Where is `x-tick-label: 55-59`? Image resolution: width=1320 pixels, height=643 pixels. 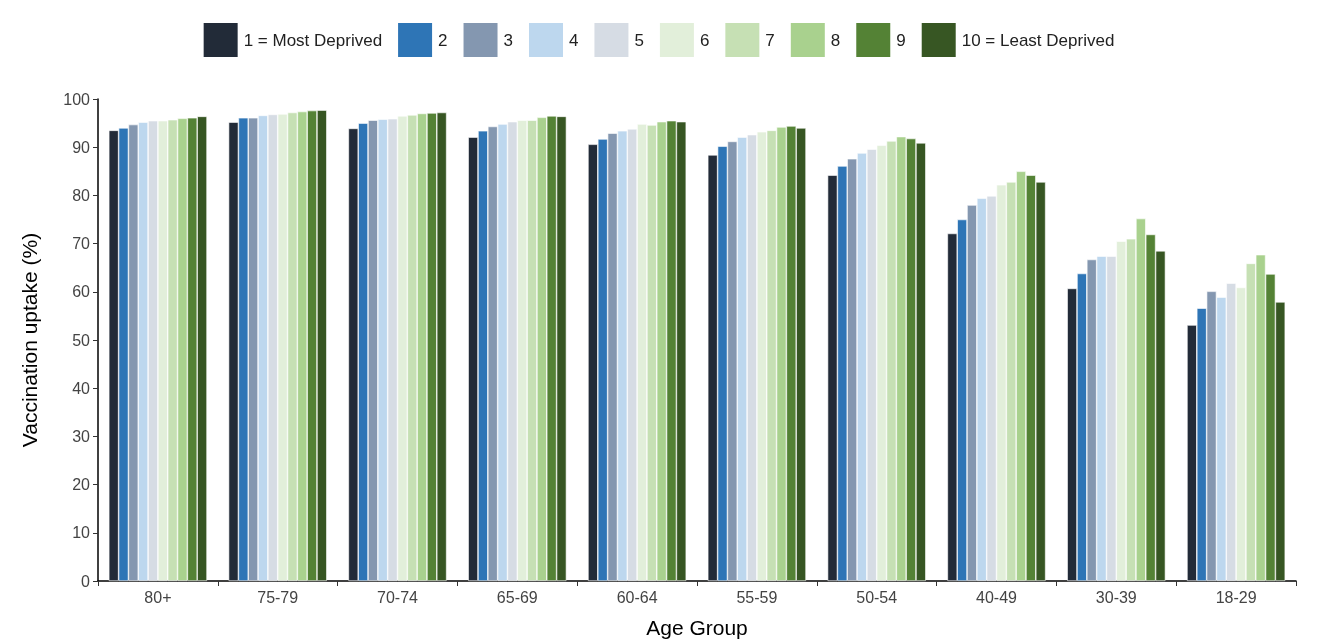 x-tick-label: 55-59 is located at coordinates (757, 597).